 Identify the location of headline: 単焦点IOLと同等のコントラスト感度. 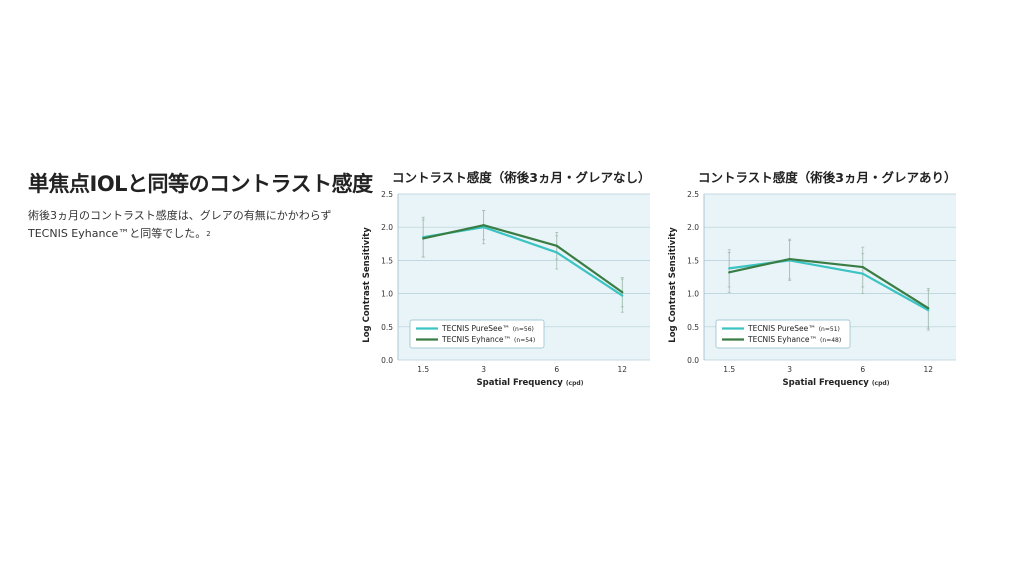
(200, 184).